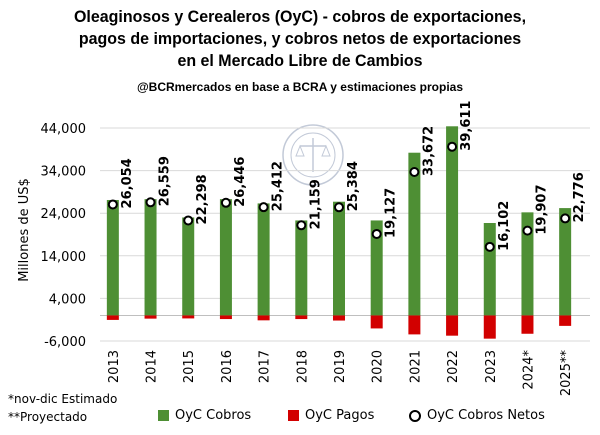 The height and width of the screenshot is (435, 600). I want to click on data-label: 39,611, so click(466, 126).